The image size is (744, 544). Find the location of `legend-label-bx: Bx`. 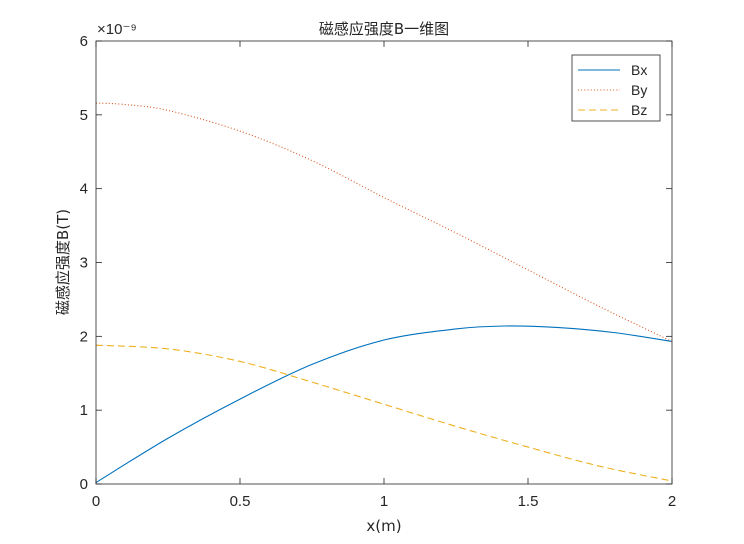

legend-label-bx: Bx is located at coordinates (639, 70).